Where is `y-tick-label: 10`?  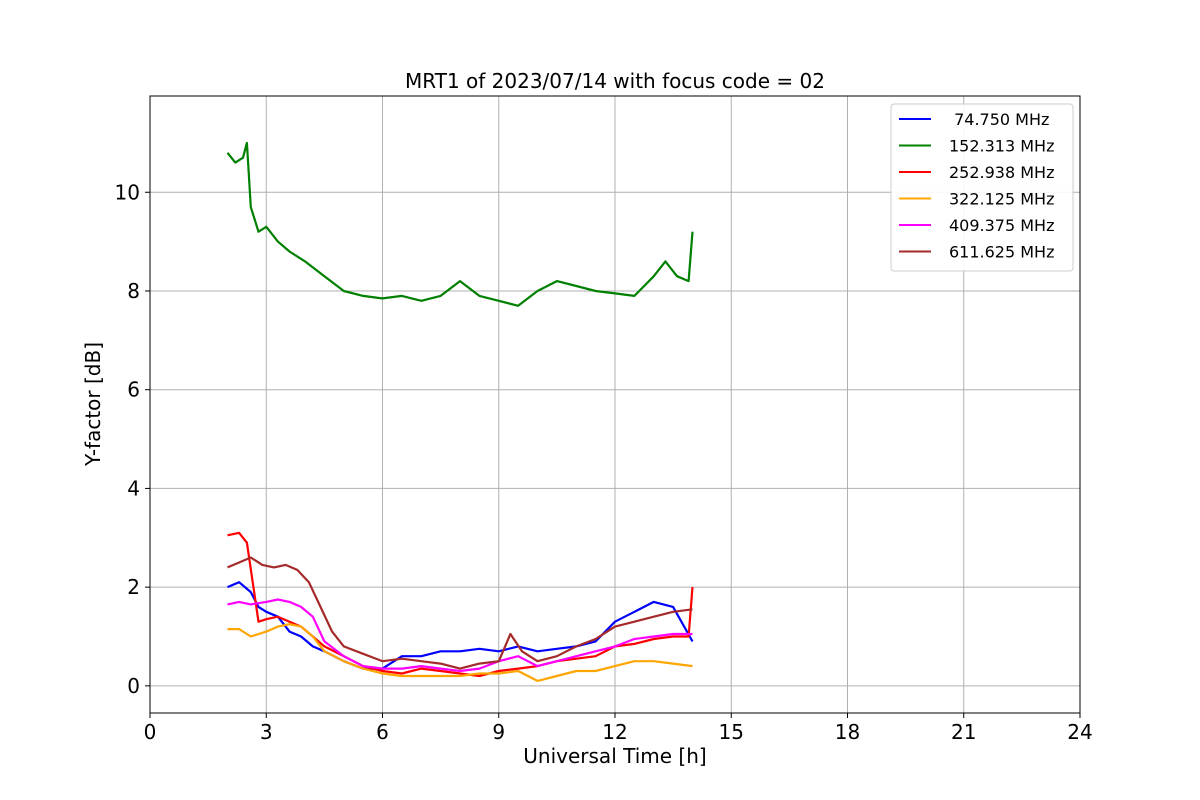 y-tick-label: 10 is located at coordinates (127, 192).